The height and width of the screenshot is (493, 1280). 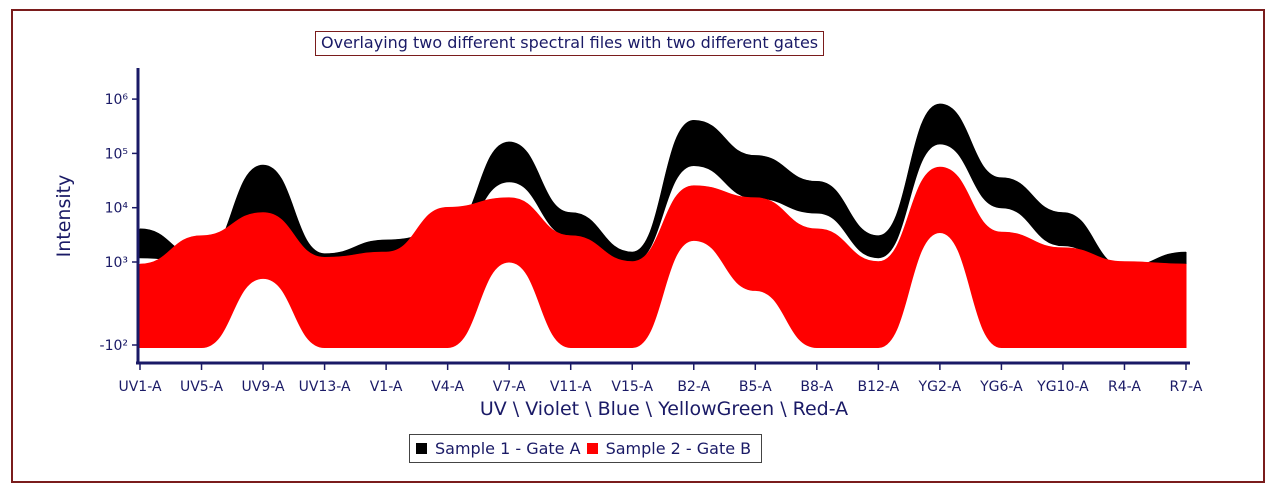 I want to click on y-tick-label: 10⁴, so click(x=117, y=209).